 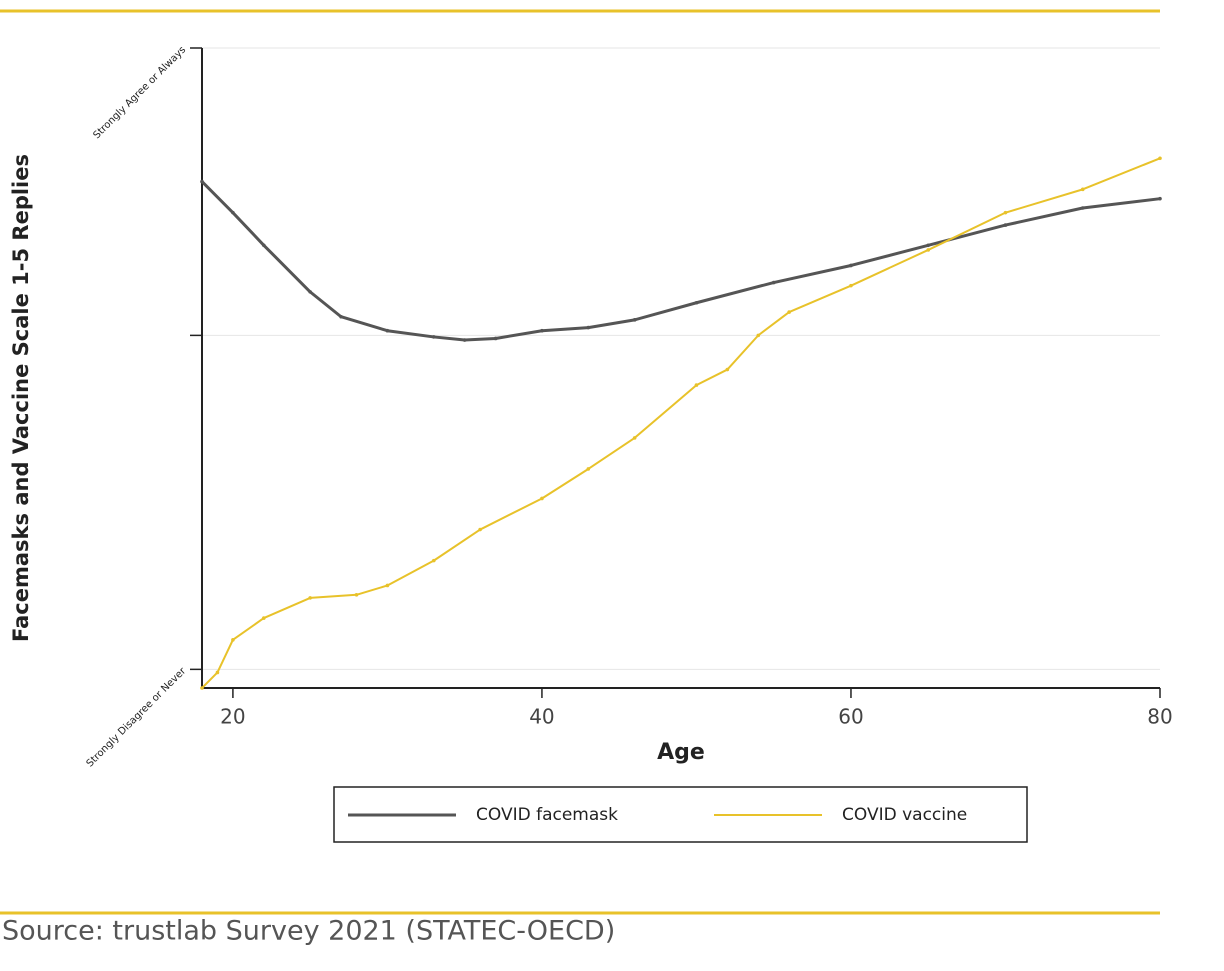 I want to click on x-axis-title: Age, so click(x=681, y=752).